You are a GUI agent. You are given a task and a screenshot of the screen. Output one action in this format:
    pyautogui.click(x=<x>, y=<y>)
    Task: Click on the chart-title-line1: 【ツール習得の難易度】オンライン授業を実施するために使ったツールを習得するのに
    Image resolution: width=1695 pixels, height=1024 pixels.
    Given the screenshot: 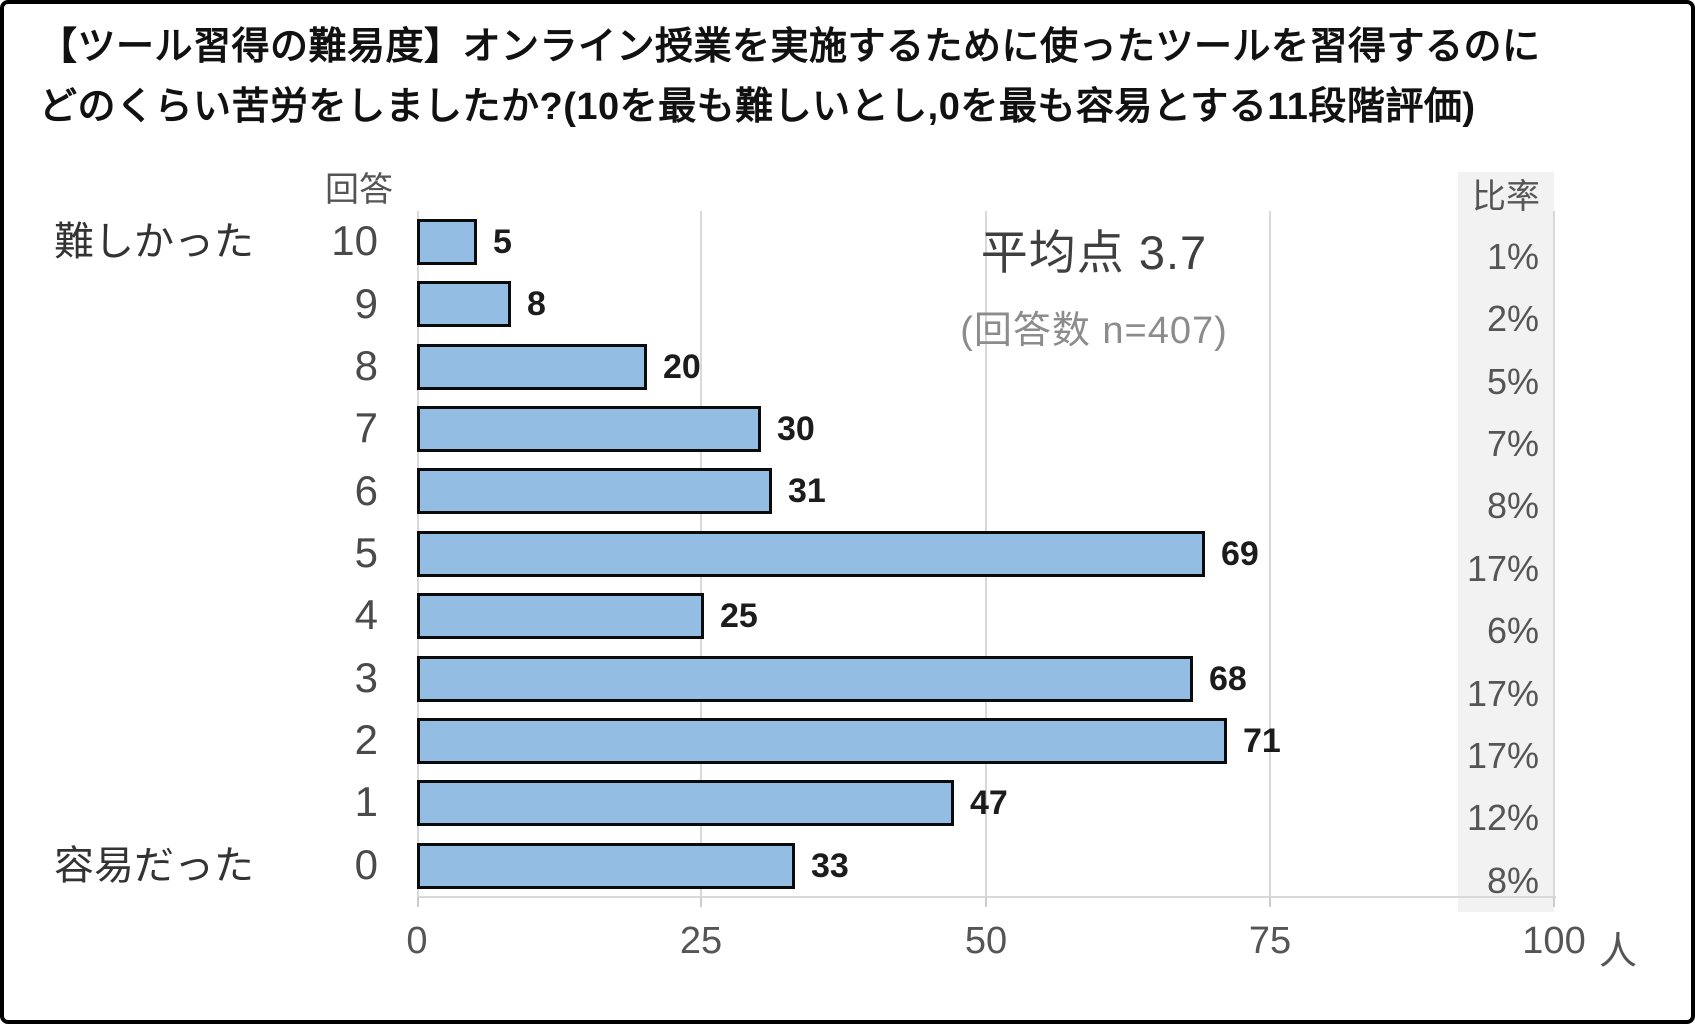 What is the action you would take?
    pyautogui.click(x=790, y=47)
    